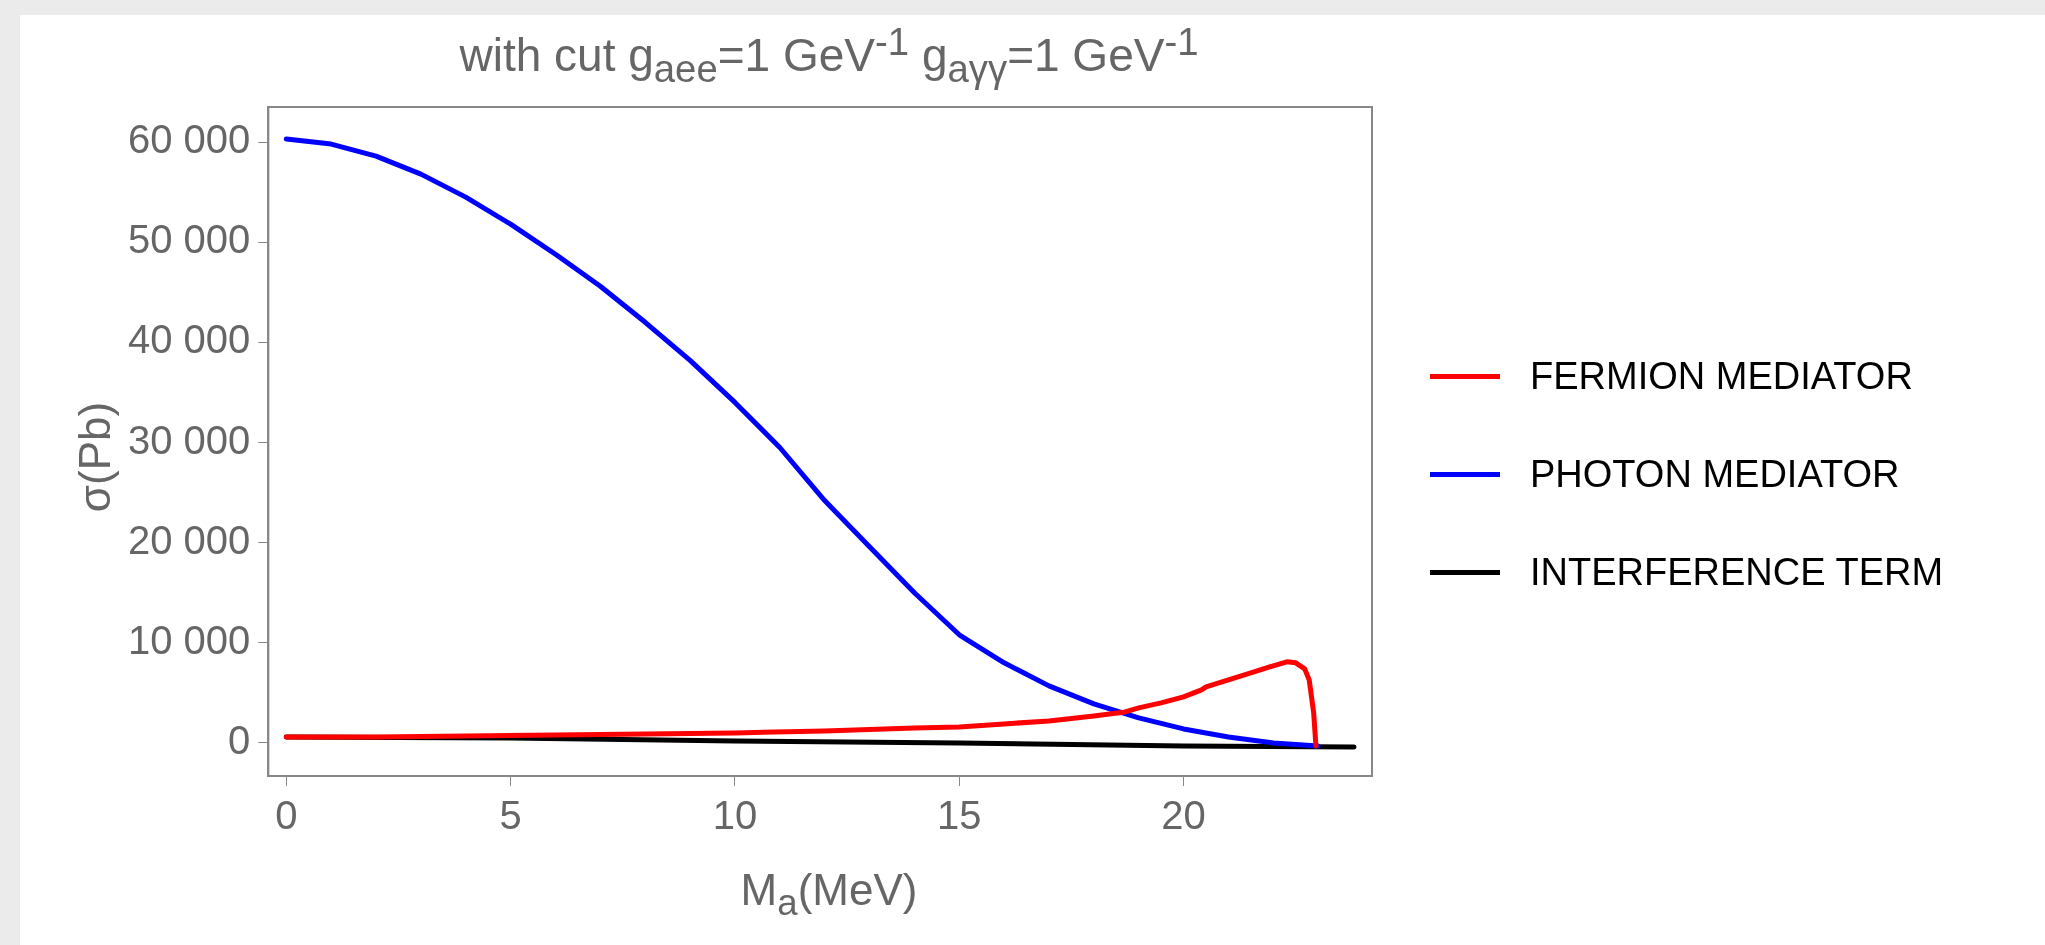 This screenshot has height=945, width=2045. What do you see at coordinates (1183, 815) in the screenshot?
I see `x-tick-label: 20` at bounding box center [1183, 815].